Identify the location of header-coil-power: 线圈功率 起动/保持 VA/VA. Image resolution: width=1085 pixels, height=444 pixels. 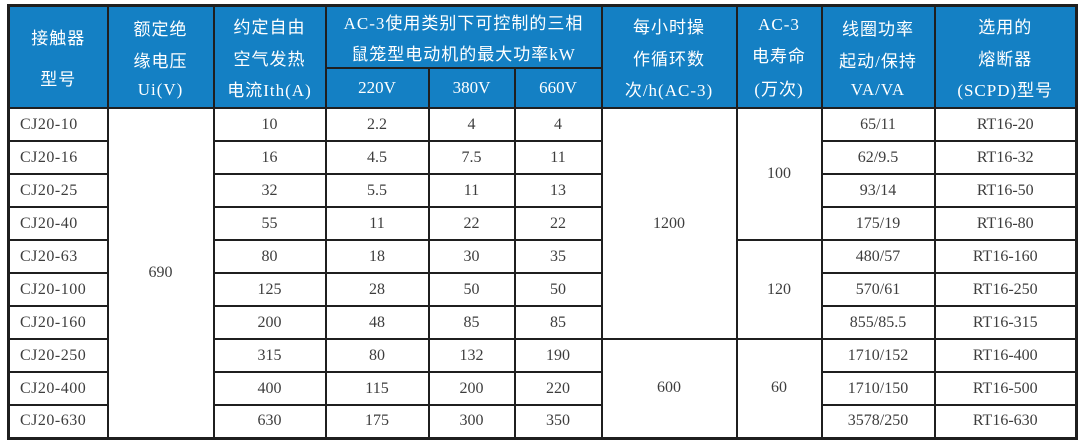
(878, 56).